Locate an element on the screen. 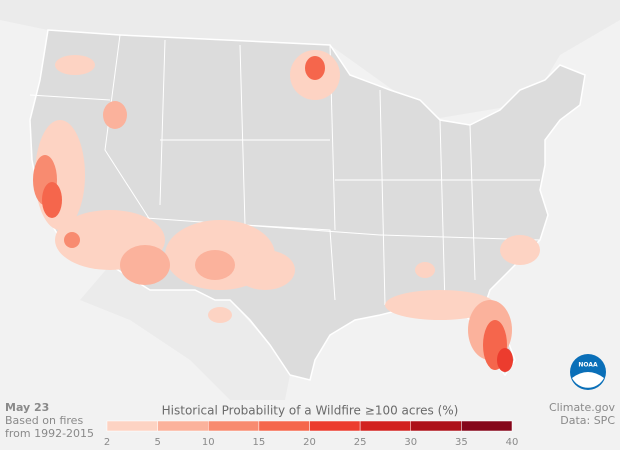 The image size is (620, 450). legend-tick-label: 15 is located at coordinates (259, 442).